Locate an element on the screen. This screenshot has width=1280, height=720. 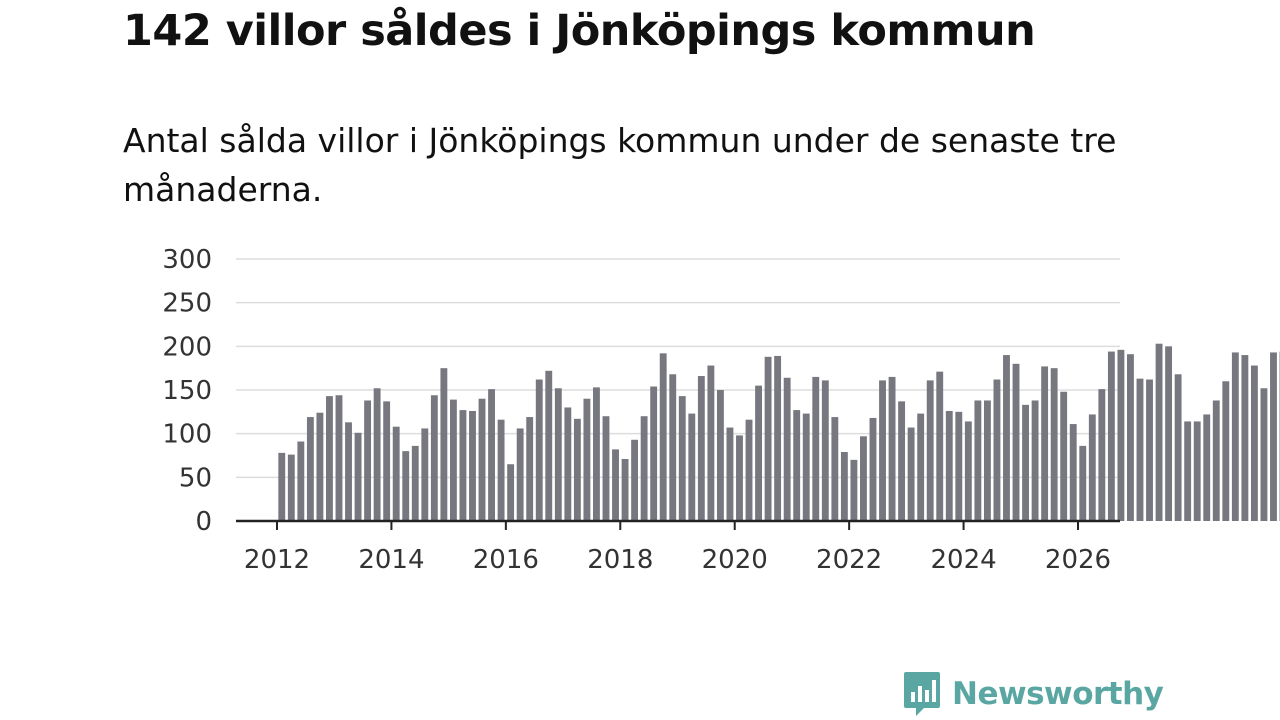
x-tick-label: 2022 is located at coordinates (849, 560).